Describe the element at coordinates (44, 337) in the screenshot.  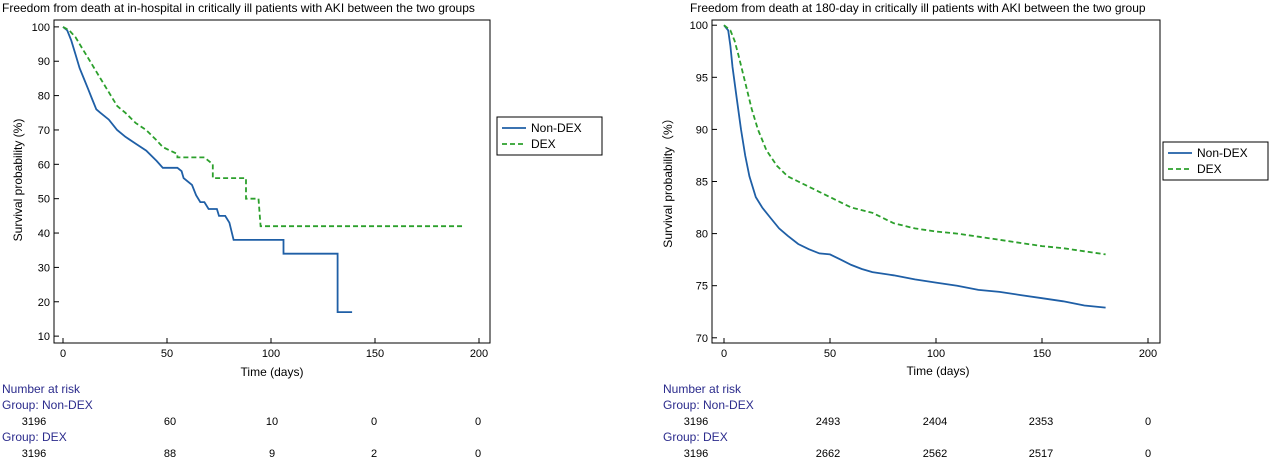
I see `y-tick-label: 10` at that location.